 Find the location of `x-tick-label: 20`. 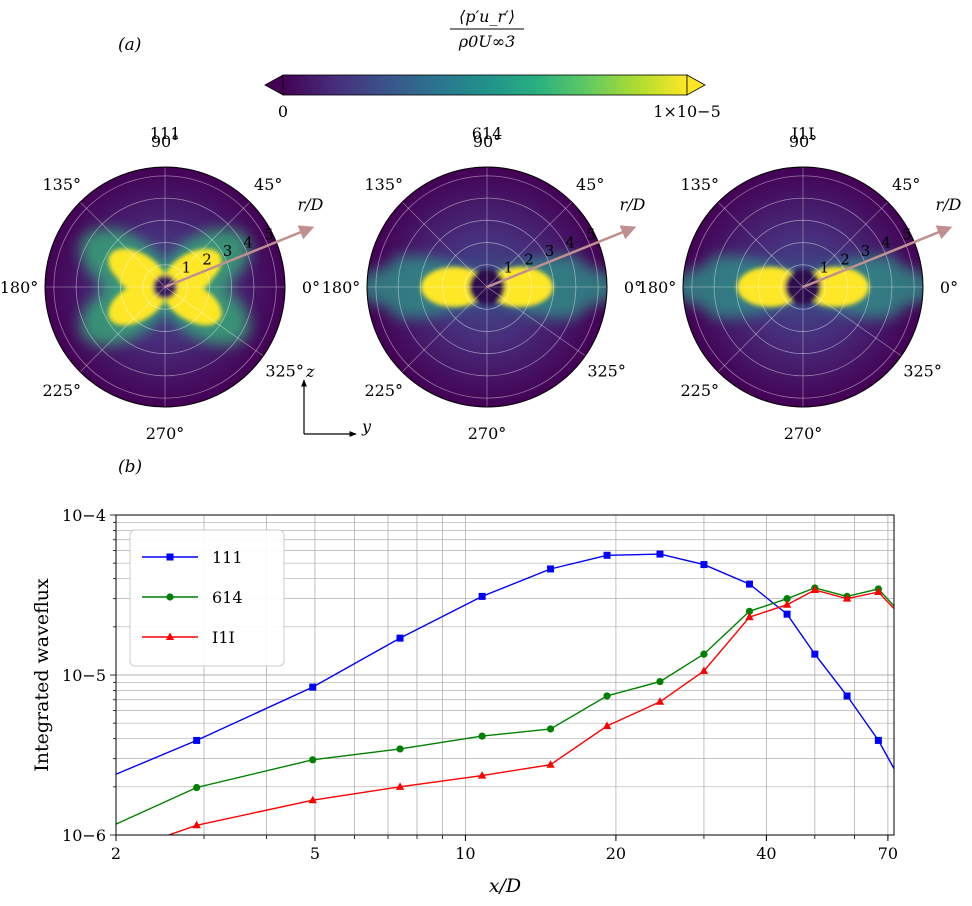

x-tick-label: 20 is located at coordinates (616, 853).